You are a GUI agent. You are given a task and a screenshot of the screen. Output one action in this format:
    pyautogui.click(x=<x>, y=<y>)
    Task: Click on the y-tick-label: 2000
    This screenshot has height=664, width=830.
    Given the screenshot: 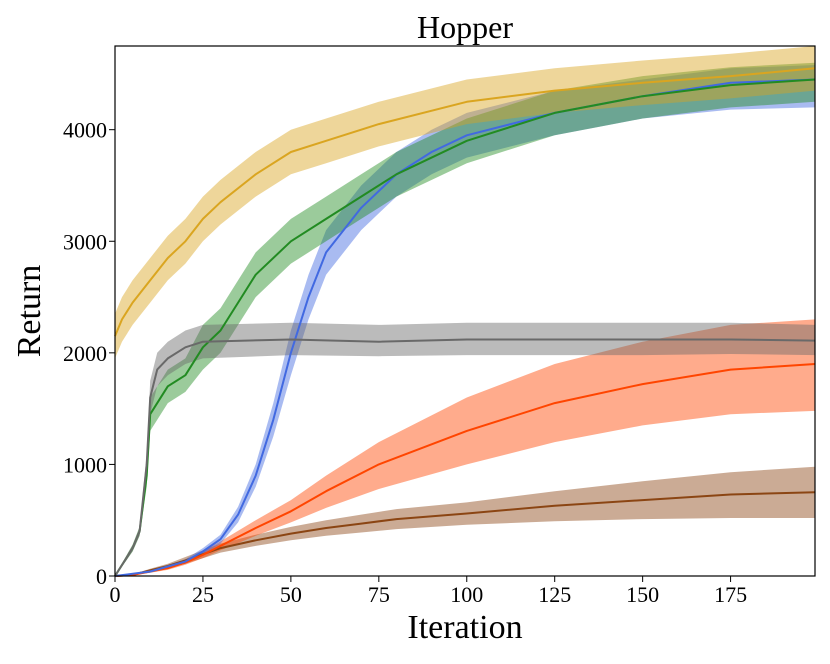 What is the action you would take?
    pyautogui.click(x=85, y=353)
    